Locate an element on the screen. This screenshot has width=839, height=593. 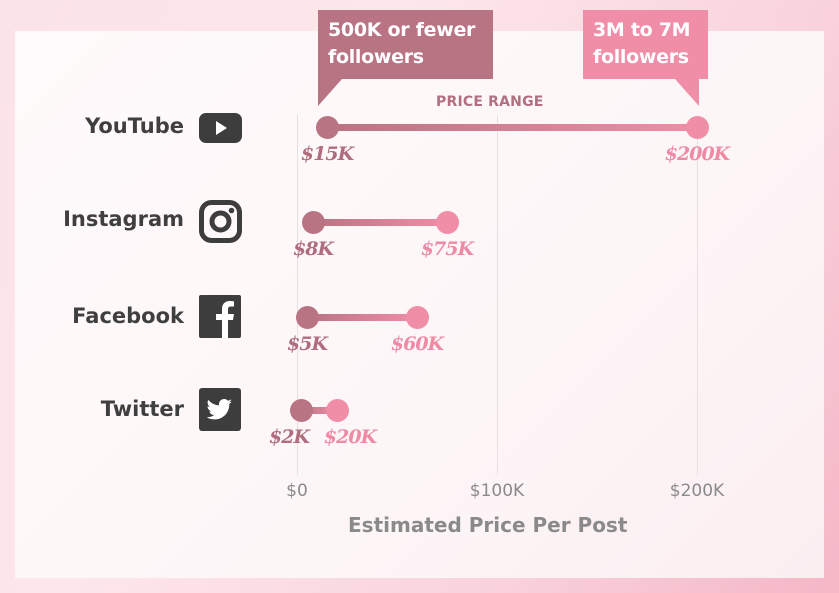
value-min-facebook: $5K is located at coordinates (307, 344).